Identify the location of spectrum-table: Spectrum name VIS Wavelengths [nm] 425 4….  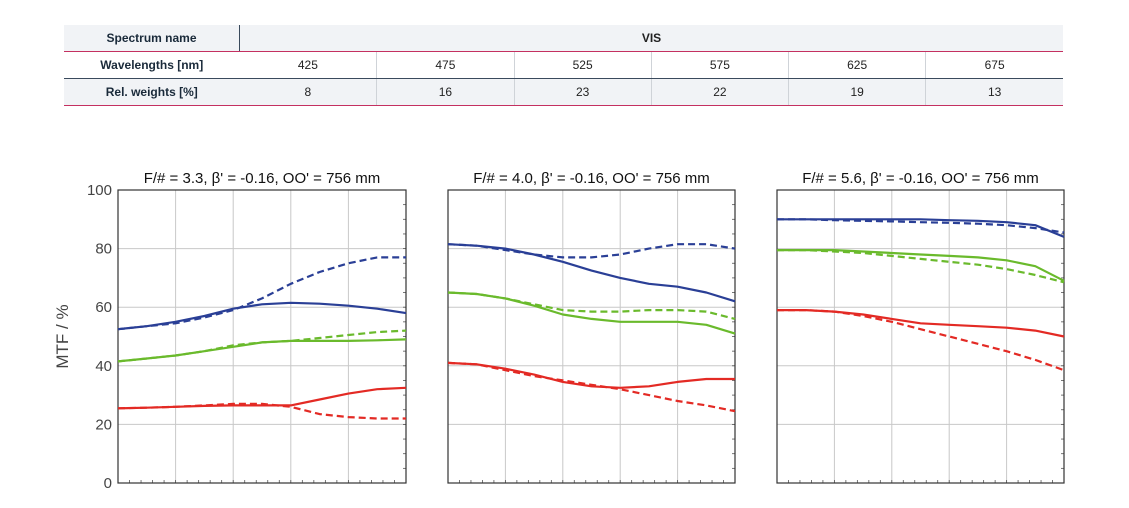
(563, 65).